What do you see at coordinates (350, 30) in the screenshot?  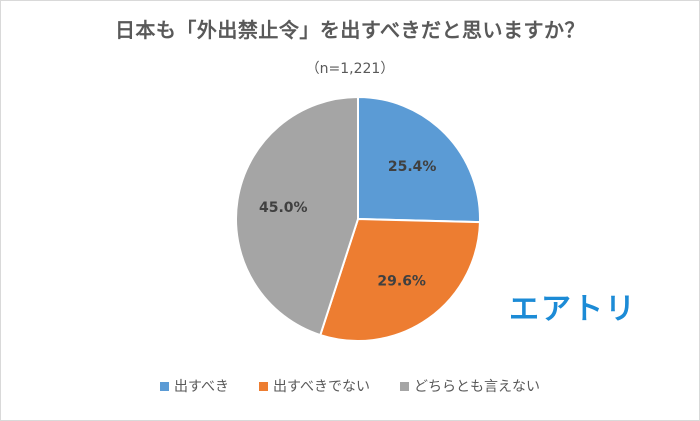 I see `chart-title: 日本も「外出禁止令」を出すべきだと思いますか？` at bounding box center [350, 30].